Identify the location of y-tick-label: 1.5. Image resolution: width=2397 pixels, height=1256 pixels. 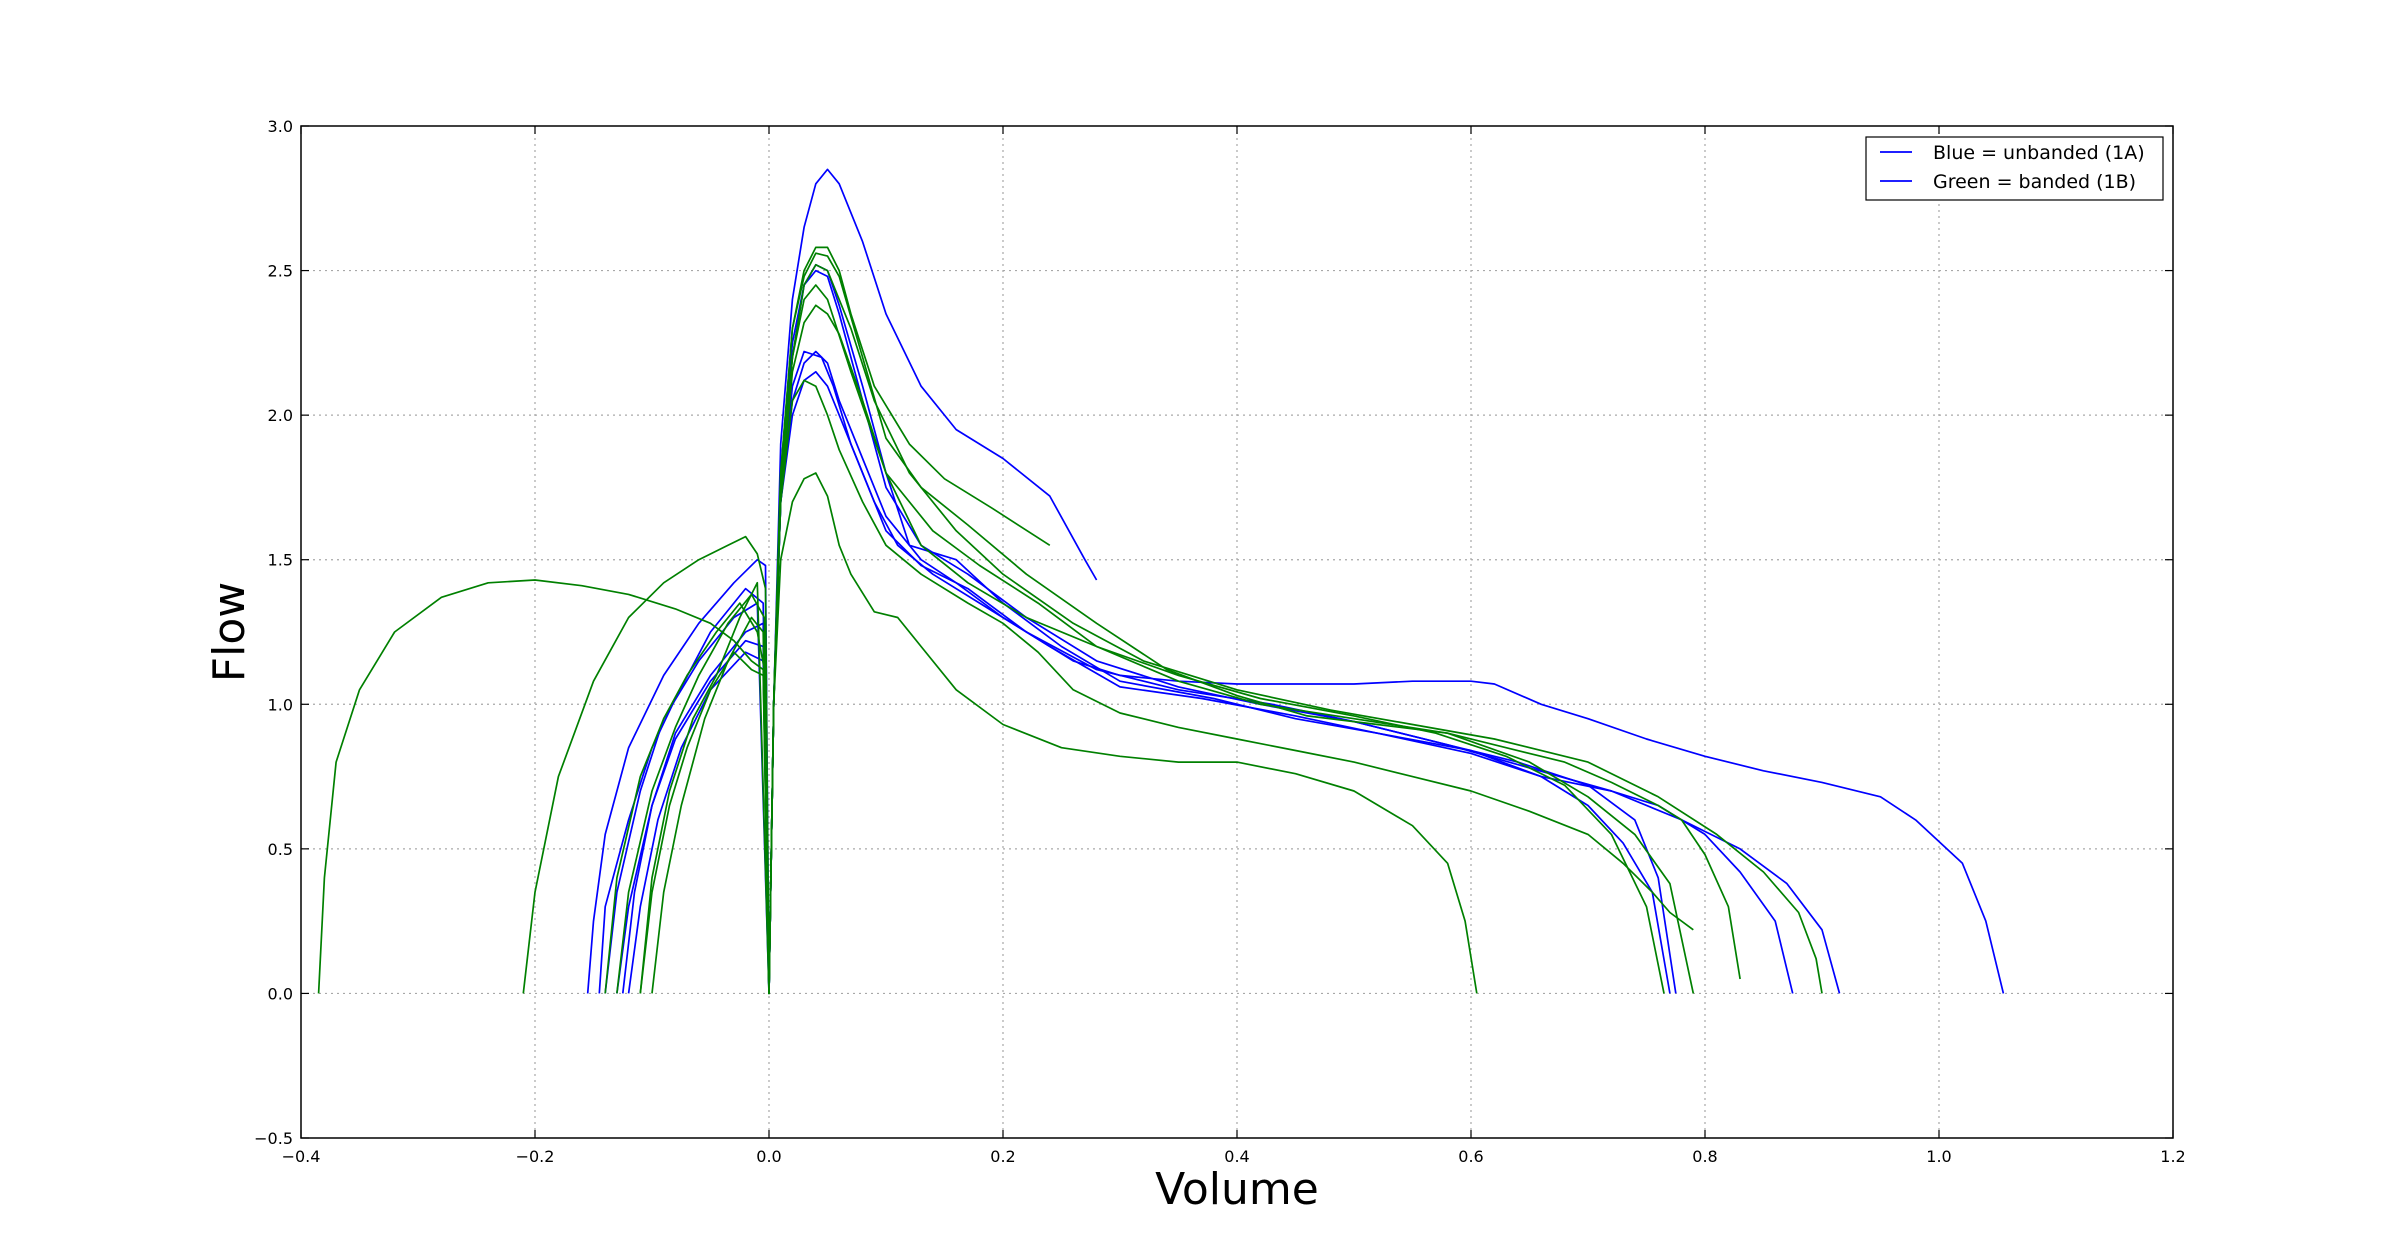
(280, 560).